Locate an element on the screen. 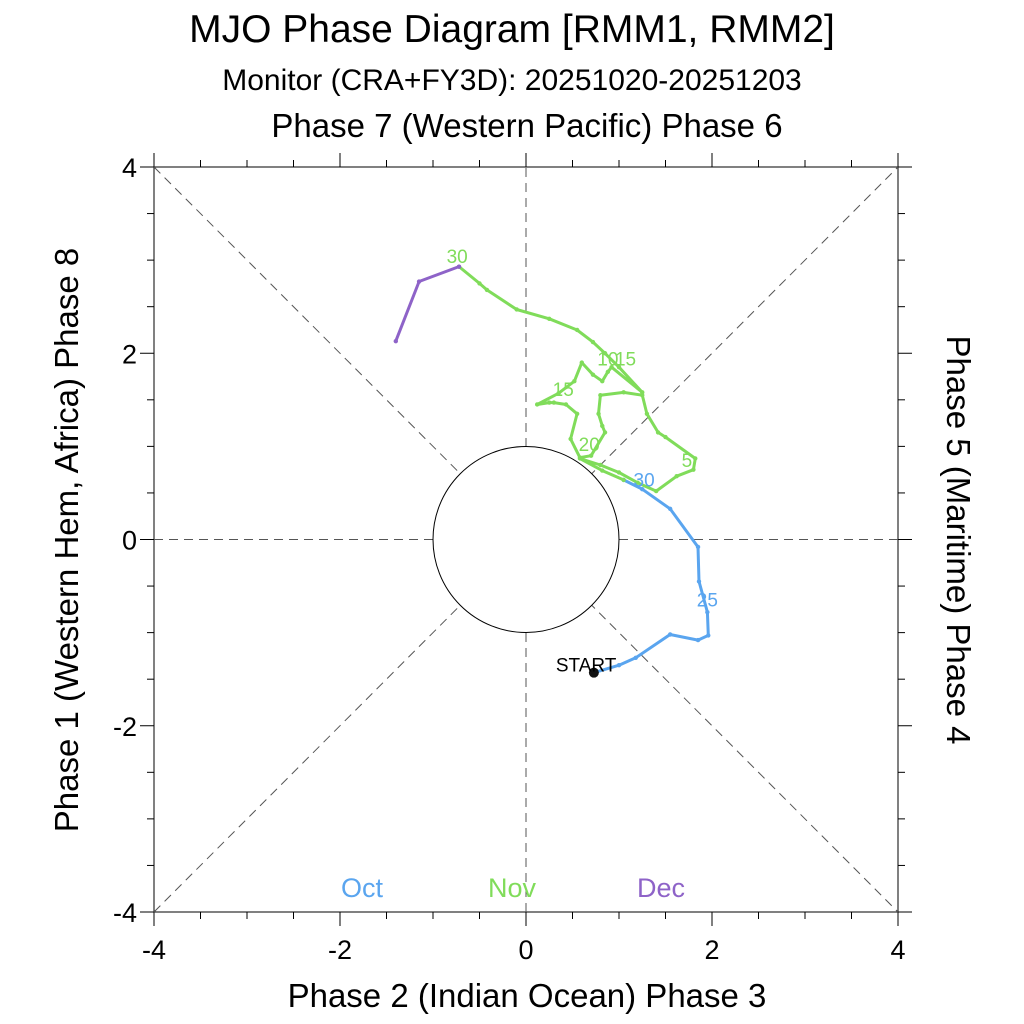 Image resolution: width=1024 pixels, height=1024 pixels. chart-subtitle: Monitor (CRA+FY3D): 20251020-20251203 is located at coordinates (512, 80).